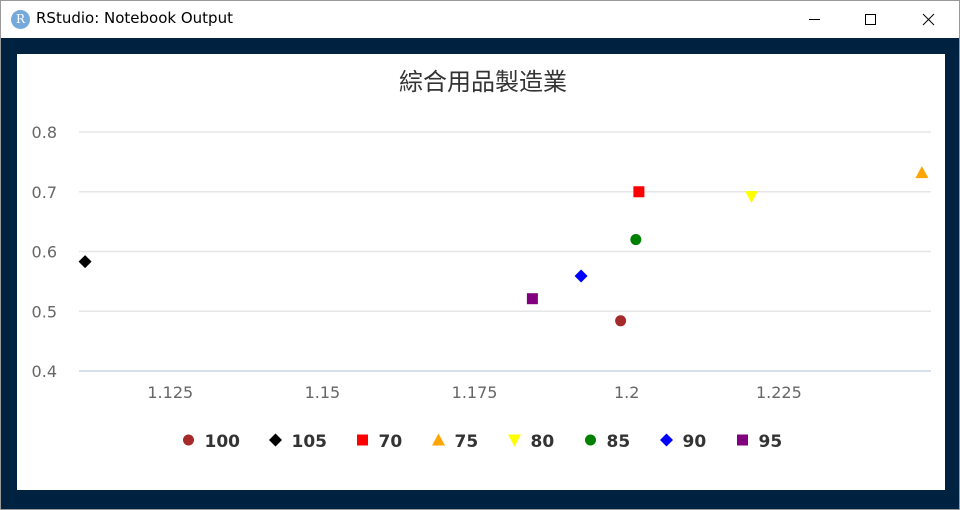  What do you see at coordinates (779, 392) in the screenshot?
I see `x-tick-label: 1.225` at bounding box center [779, 392].